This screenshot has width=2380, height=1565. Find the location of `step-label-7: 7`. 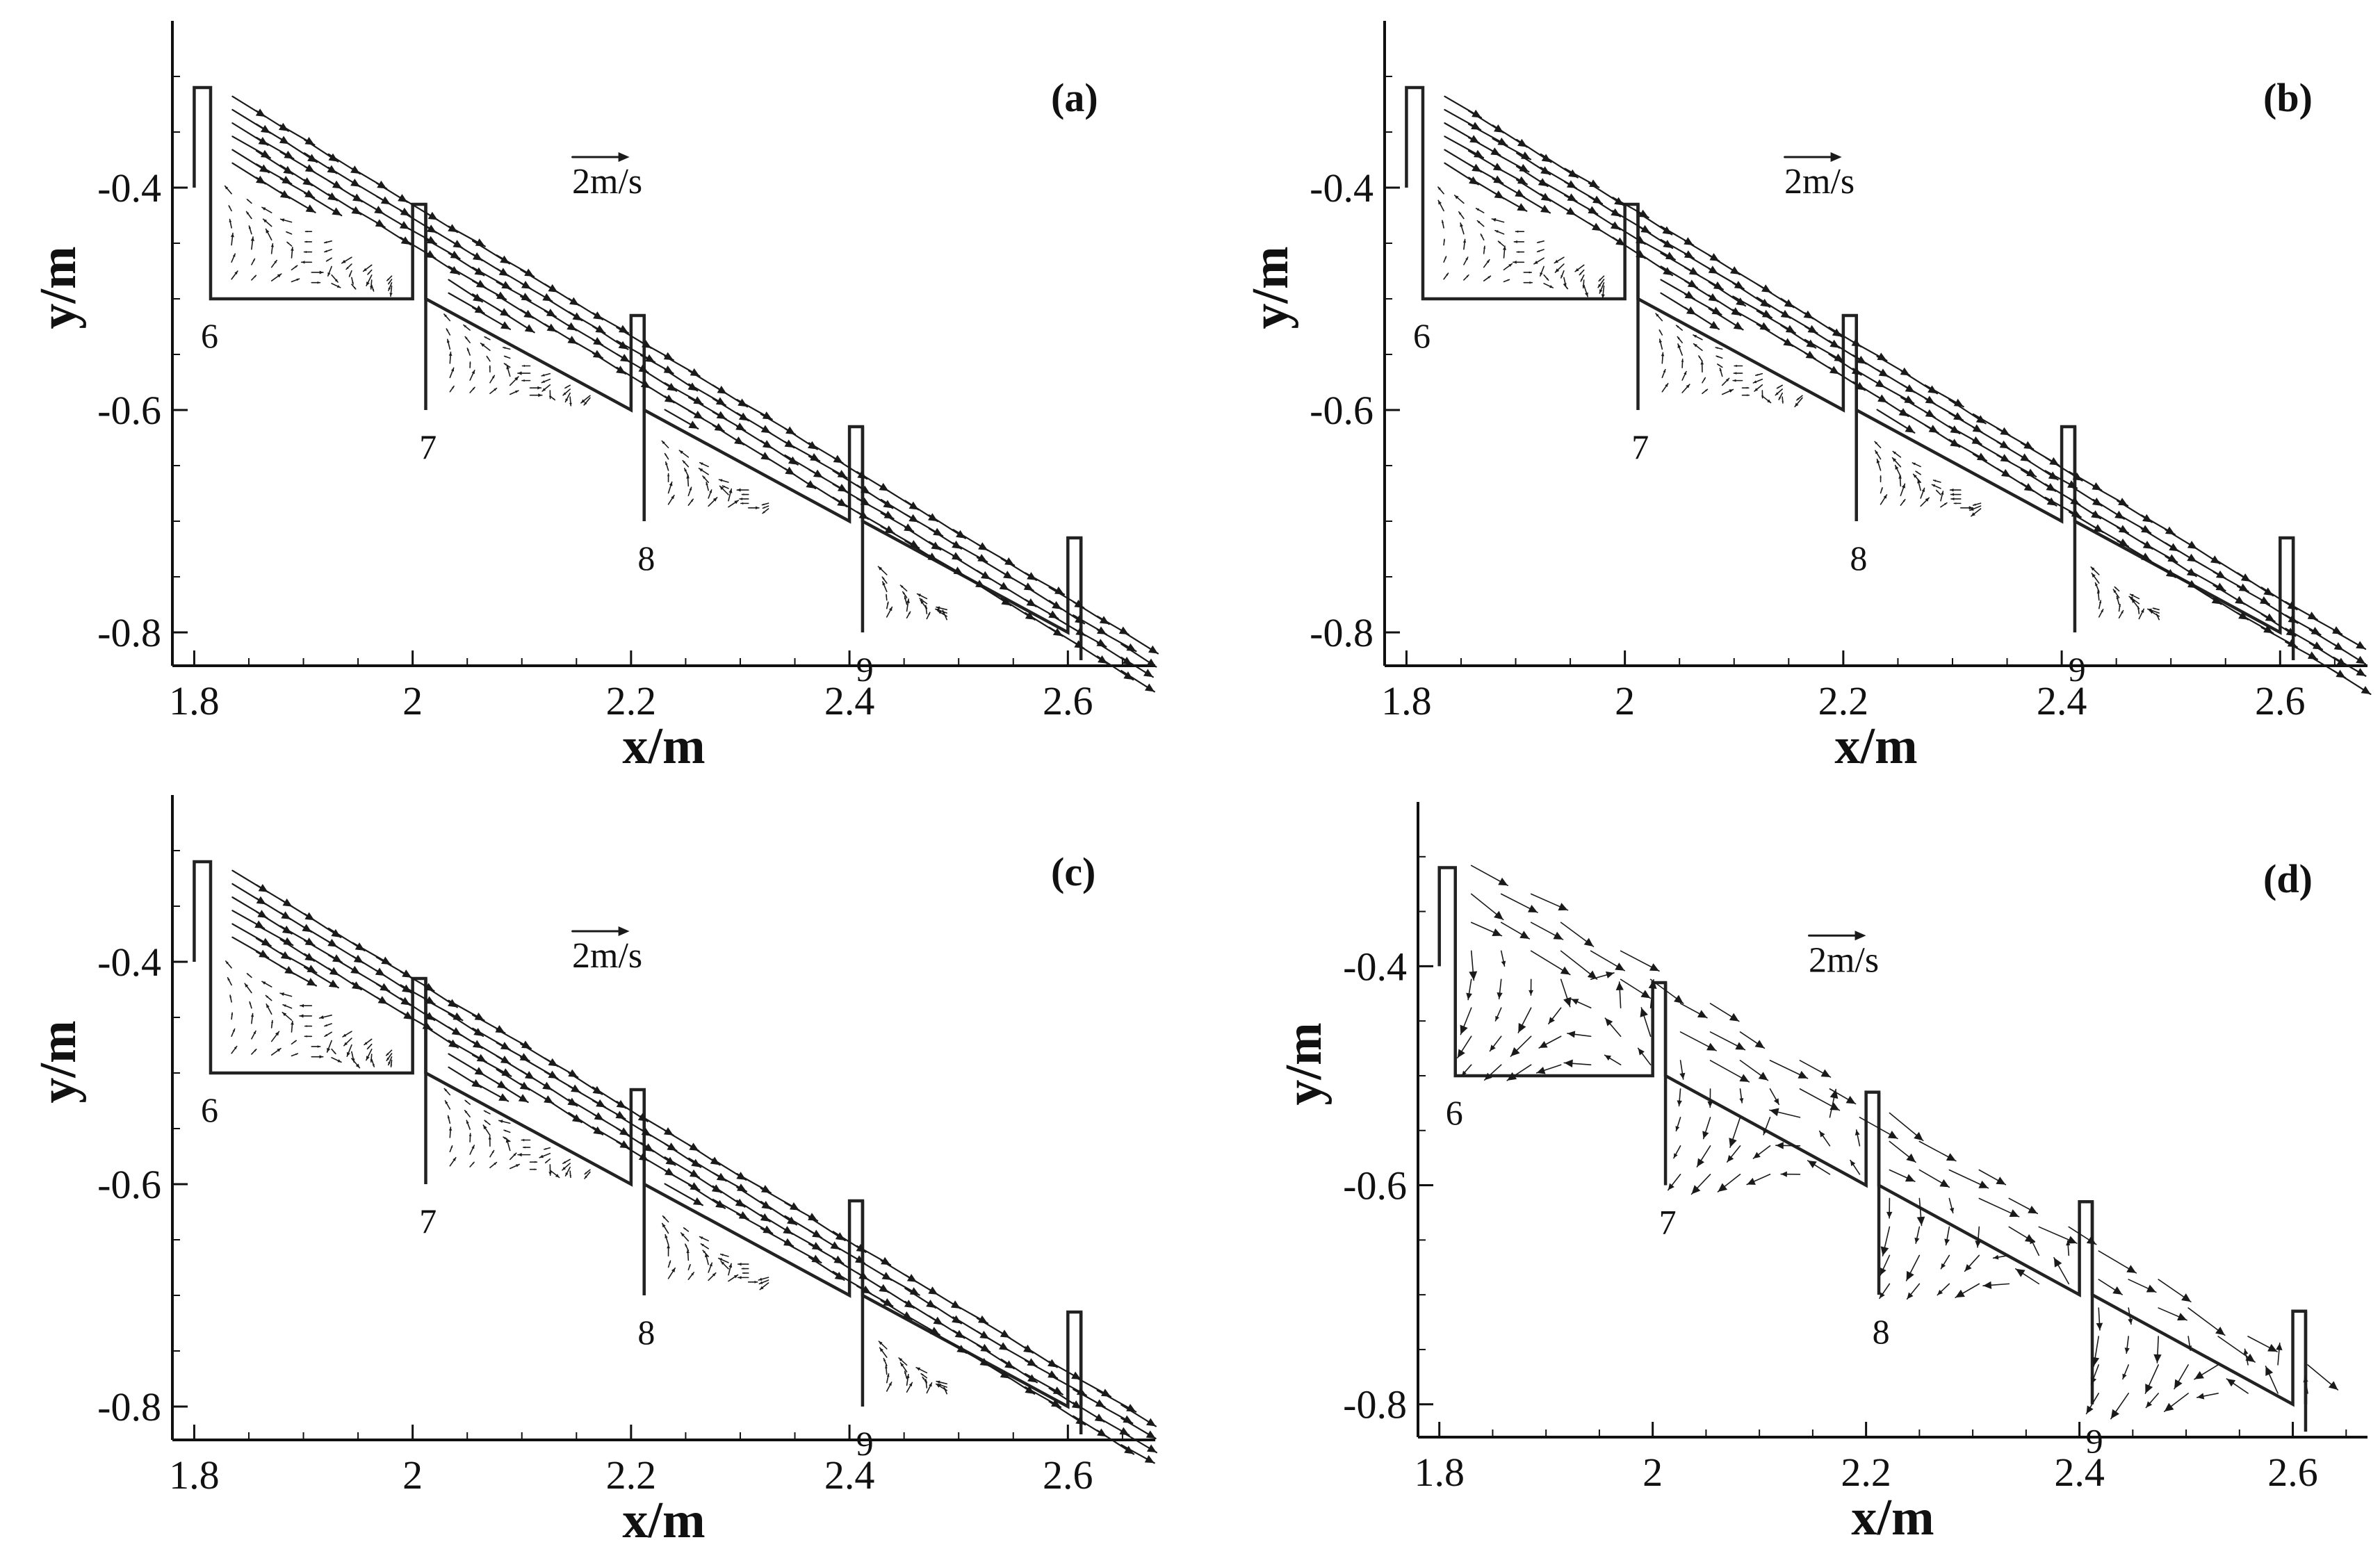

step-label-7: 7 is located at coordinates (428, 446).